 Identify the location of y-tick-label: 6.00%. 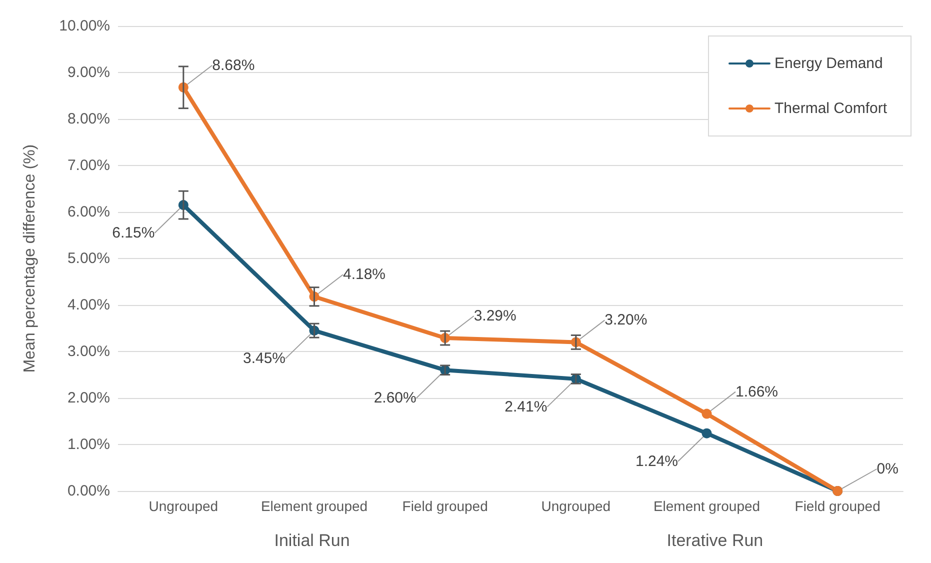
(88, 212).